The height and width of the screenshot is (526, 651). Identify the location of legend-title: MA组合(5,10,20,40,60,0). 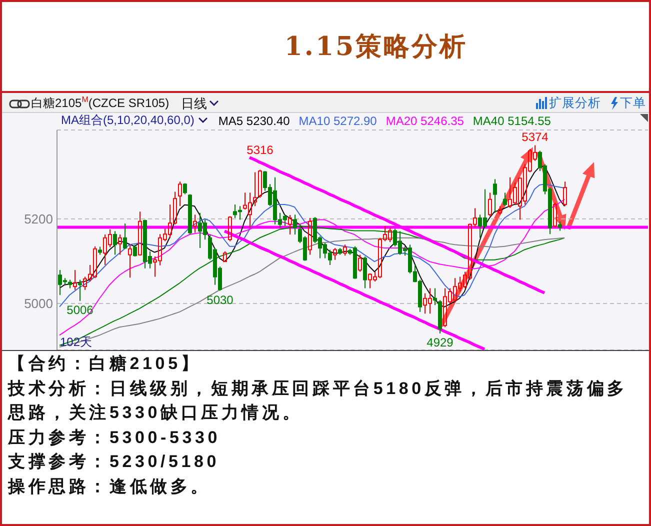
(127, 120).